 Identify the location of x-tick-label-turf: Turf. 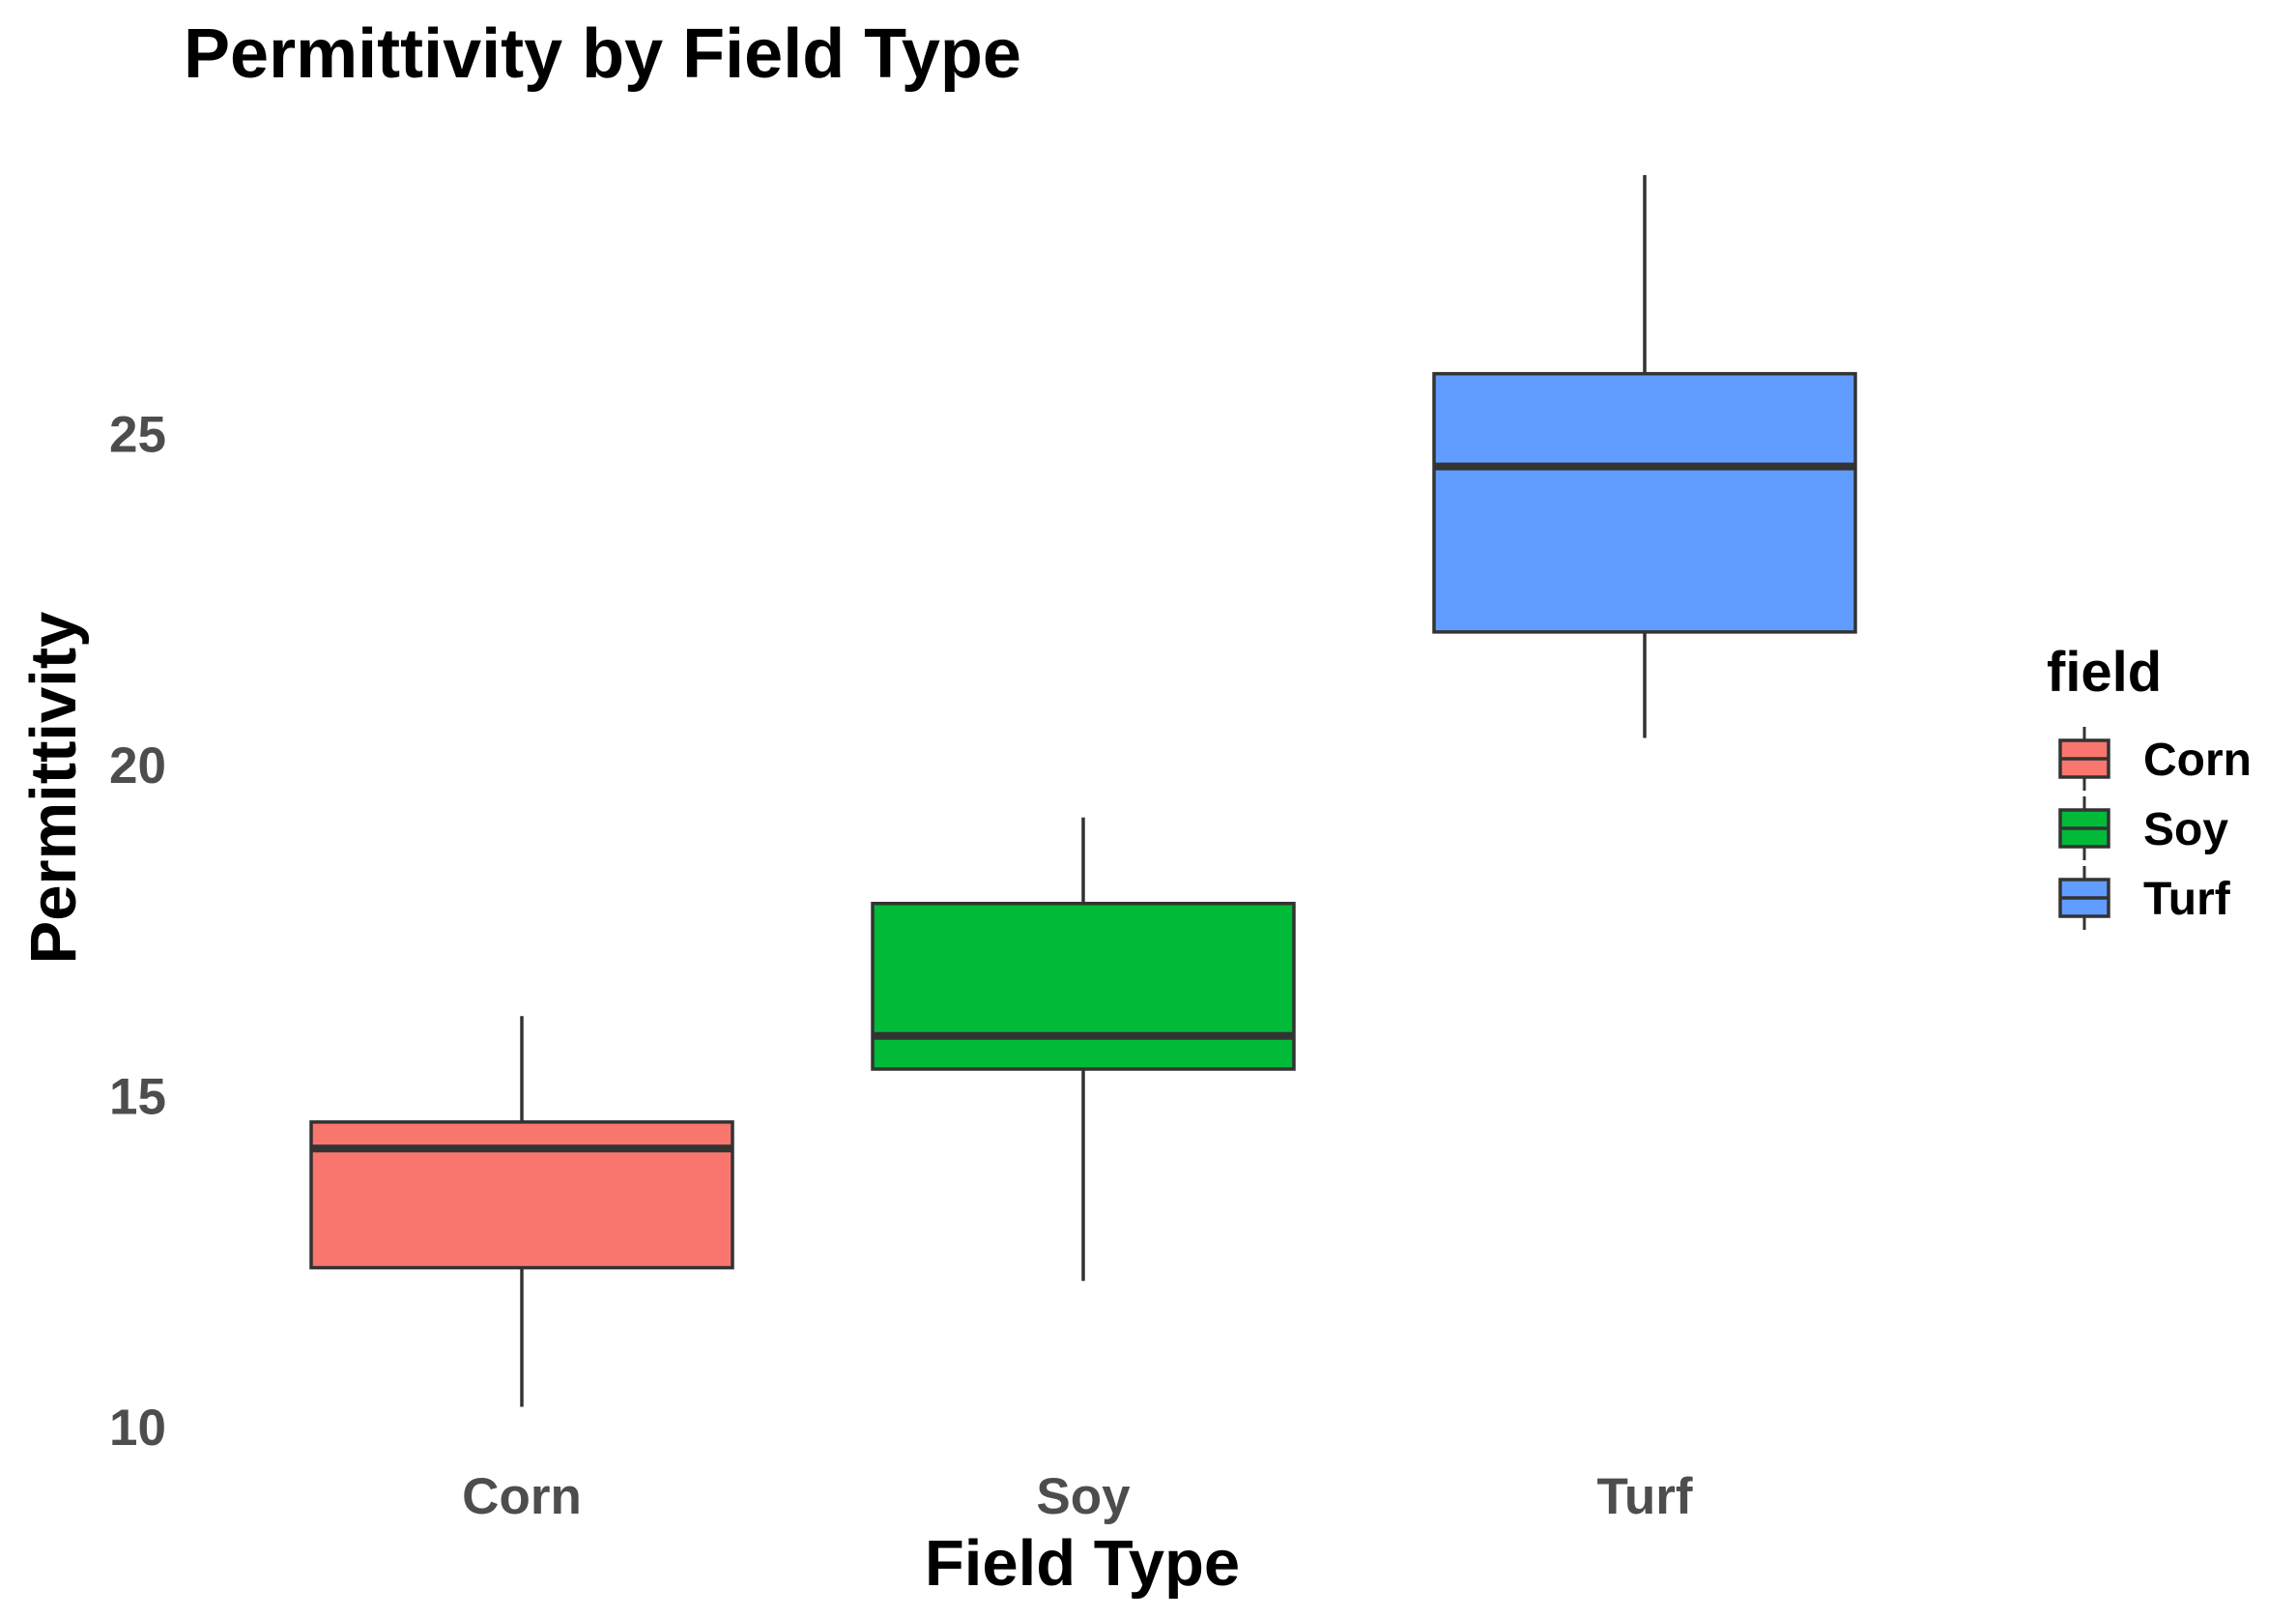
(1644, 1496).